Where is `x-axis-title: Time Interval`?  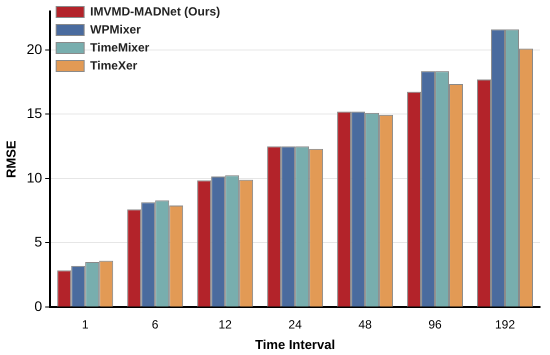
x-axis-title: Time Interval is located at coordinates (295, 344).